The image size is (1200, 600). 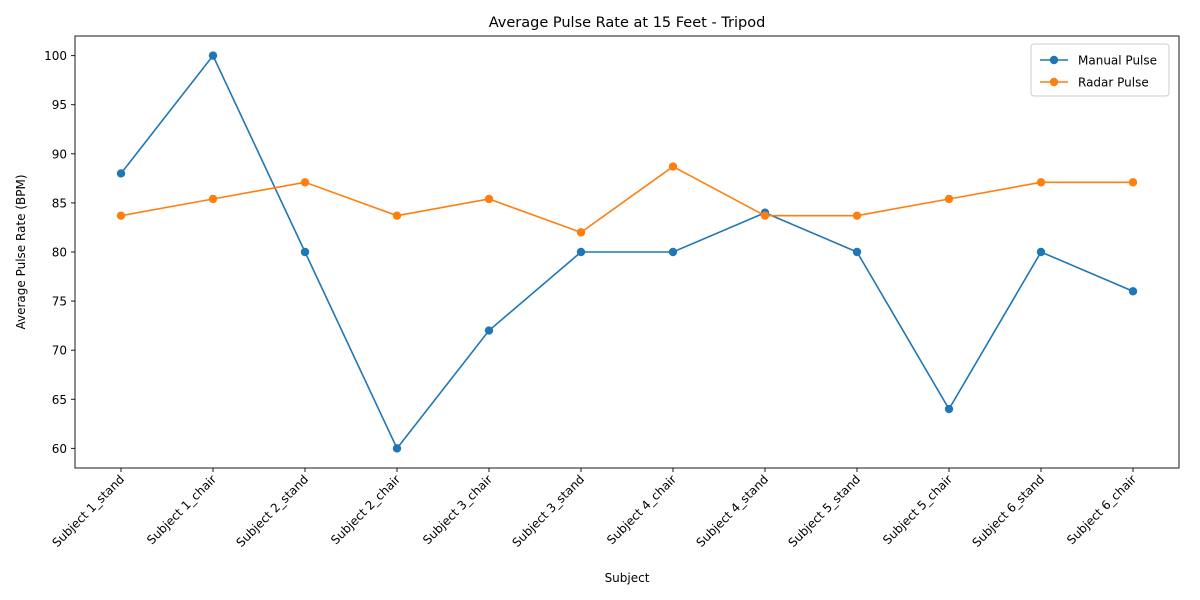 I want to click on y-tick-label: 90, so click(x=59, y=154).